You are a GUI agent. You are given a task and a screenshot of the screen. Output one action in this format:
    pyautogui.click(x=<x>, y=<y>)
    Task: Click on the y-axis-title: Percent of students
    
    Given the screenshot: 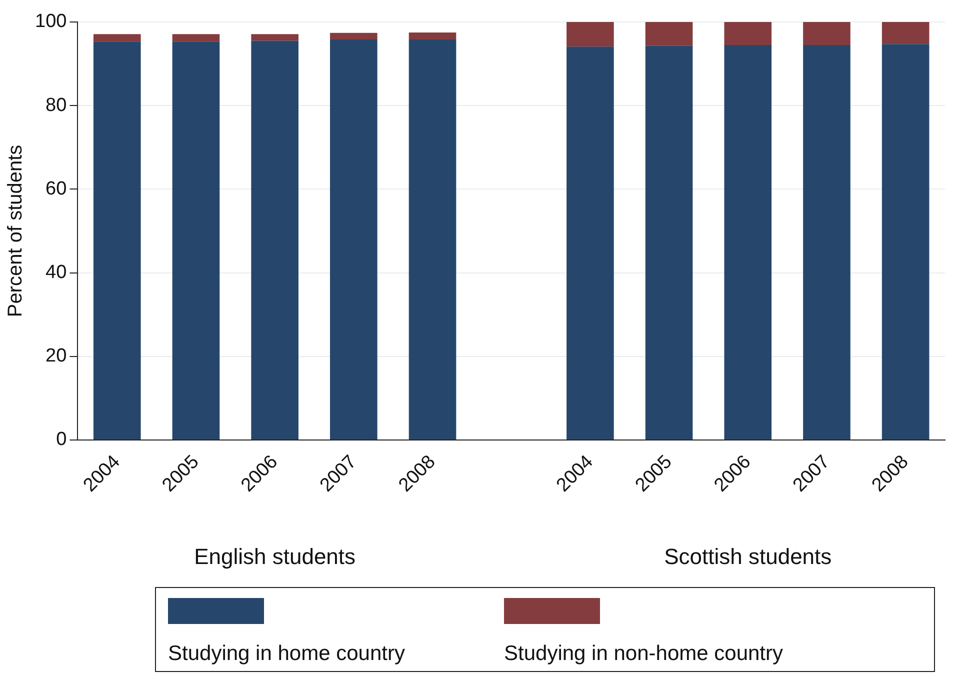 What is the action you would take?
    pyautogui.click(x=15, y=231)
    